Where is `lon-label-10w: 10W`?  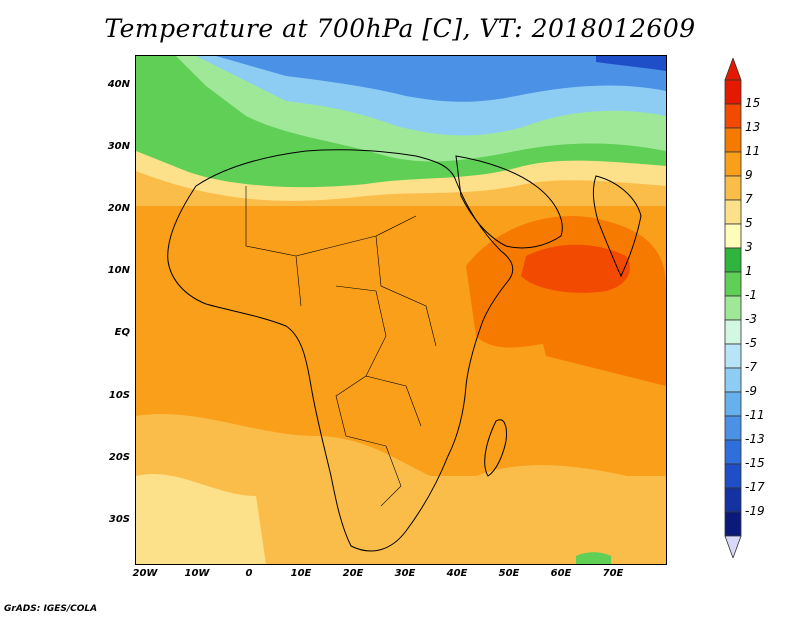 lon-label-10w: 10W is located at coordinates (197, 573).